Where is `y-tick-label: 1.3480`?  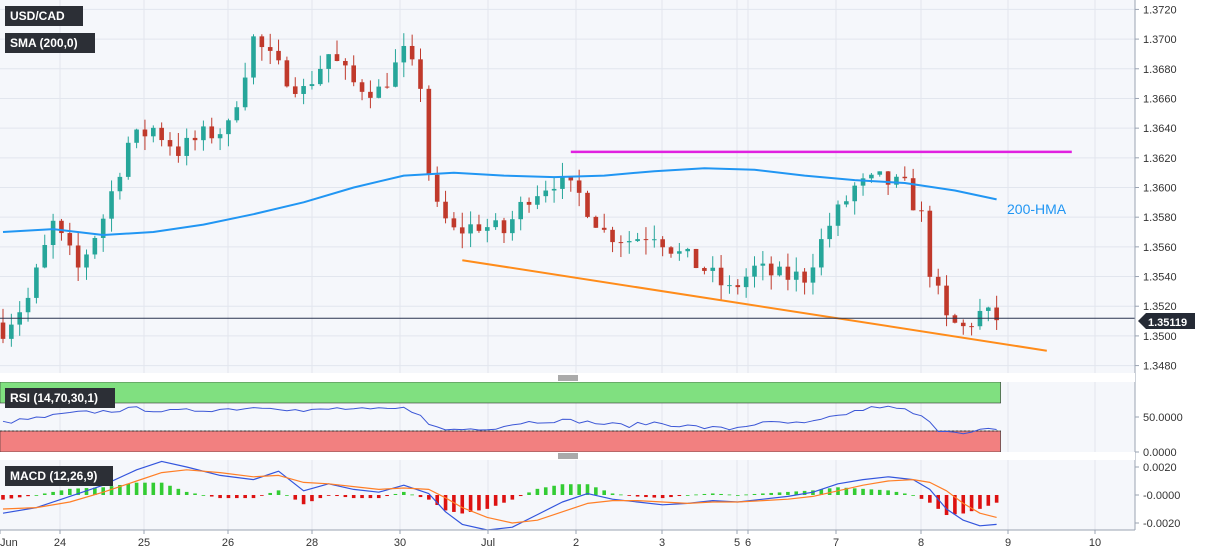 y-tick-label: 1.3480 is located at coordinates (1160, 367).